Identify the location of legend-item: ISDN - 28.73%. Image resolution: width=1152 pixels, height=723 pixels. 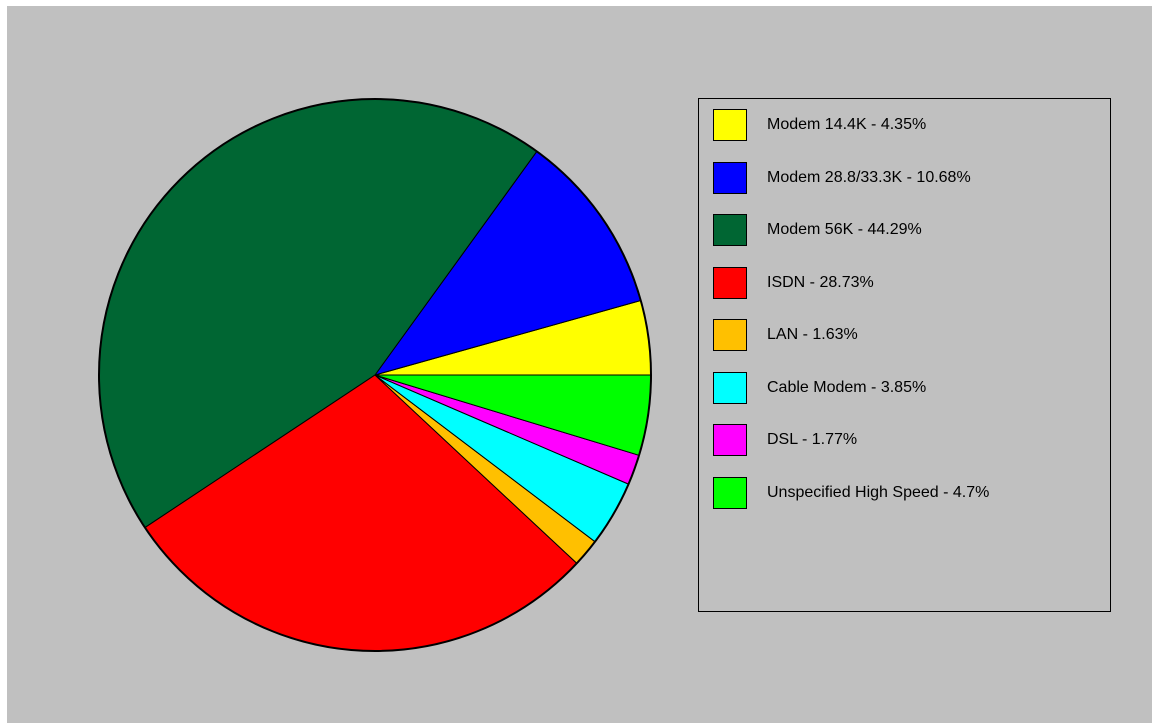
(793, 283).